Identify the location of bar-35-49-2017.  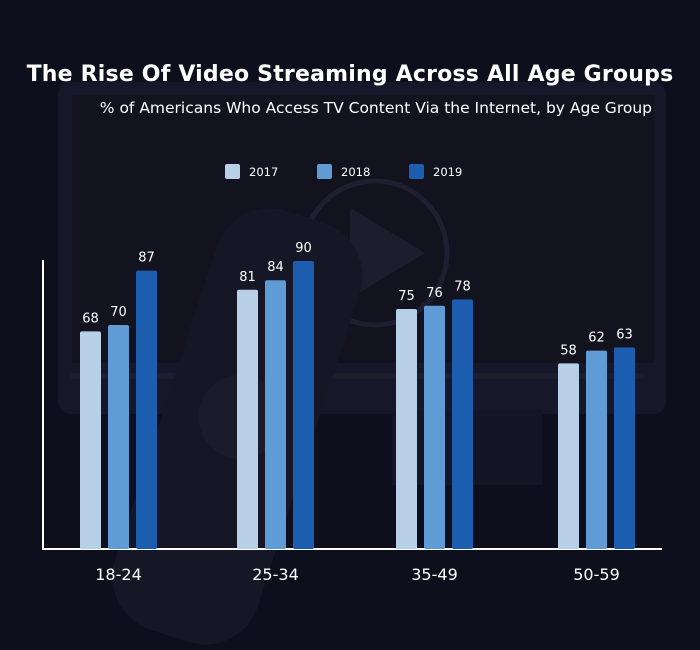
(406, 429).